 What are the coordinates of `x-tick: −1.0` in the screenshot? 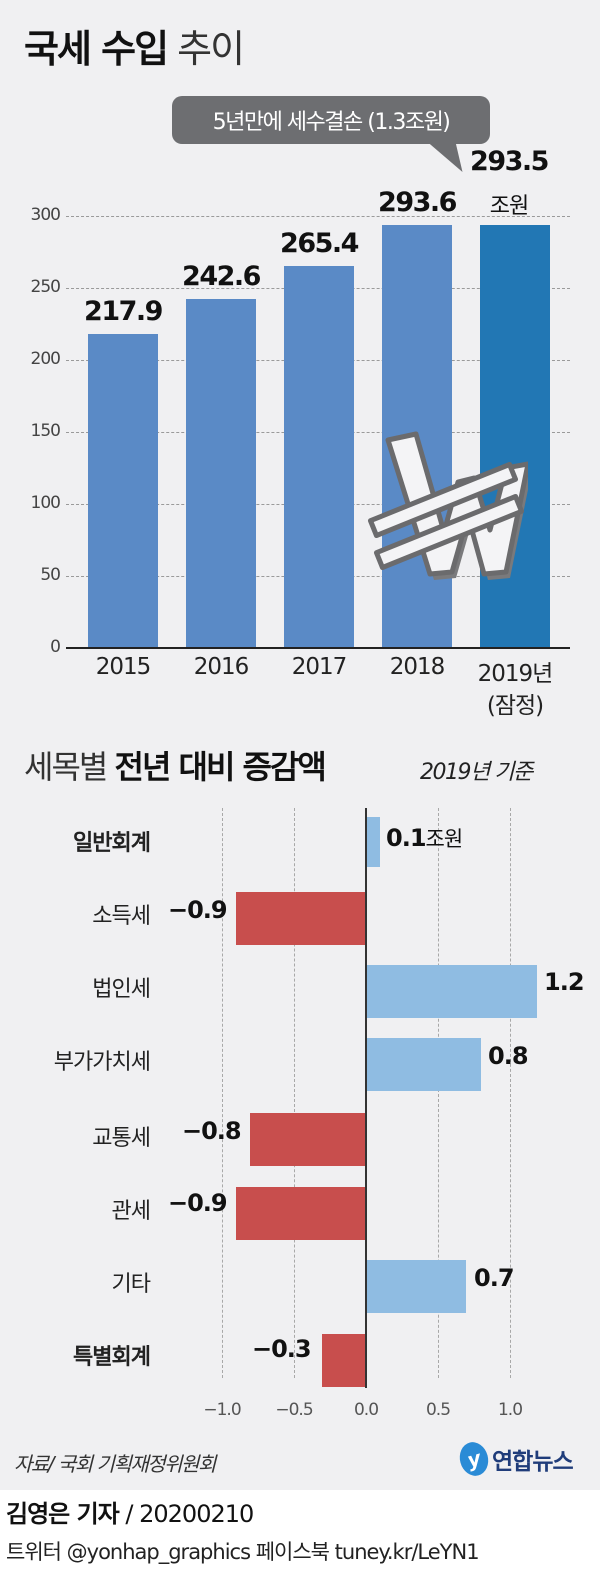 It's located at (222, 1410).